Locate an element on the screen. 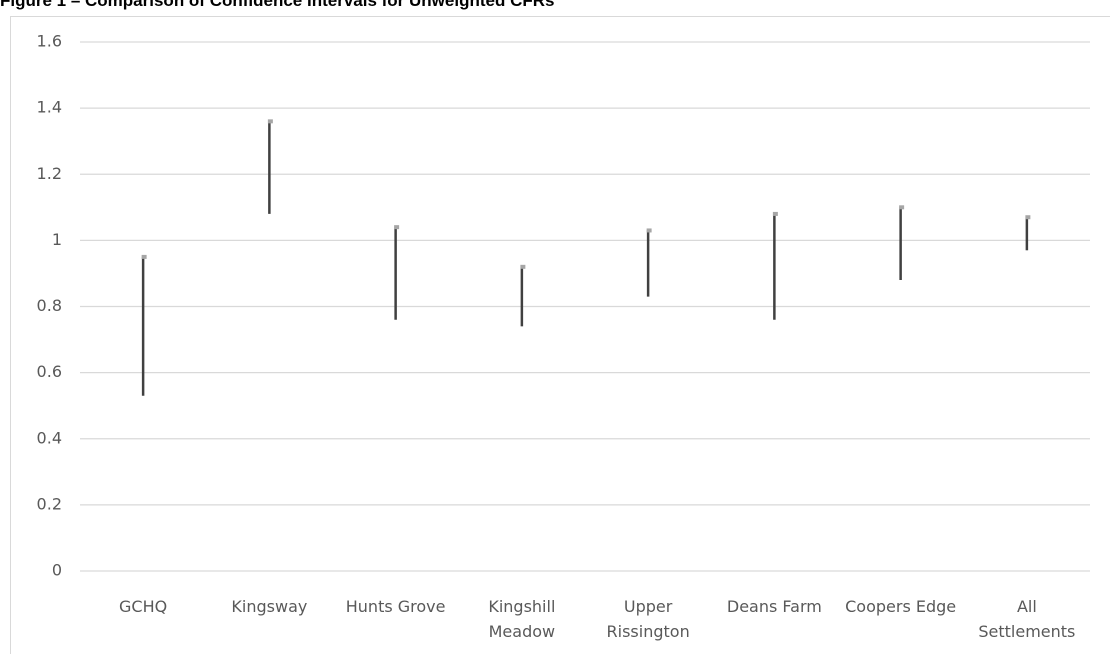 This screenshot has width=1110, height=654. y-tick-label: 0.6 is located at coordinates (49, 371).